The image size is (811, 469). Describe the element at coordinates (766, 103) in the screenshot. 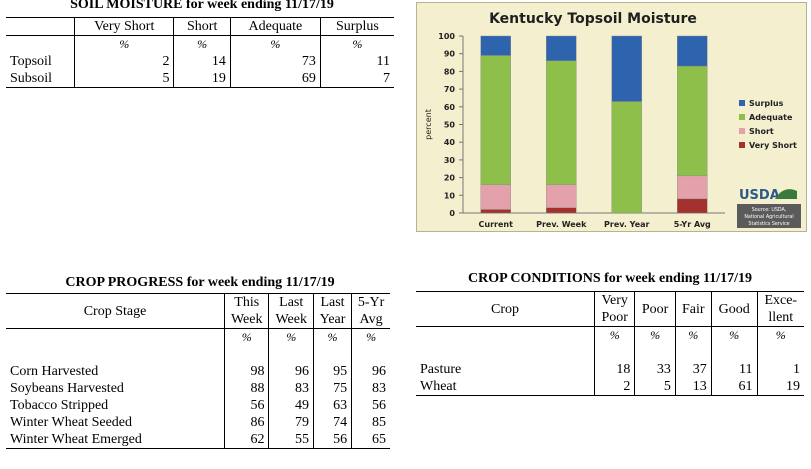

I see `legend-label: Surplus` at that location.